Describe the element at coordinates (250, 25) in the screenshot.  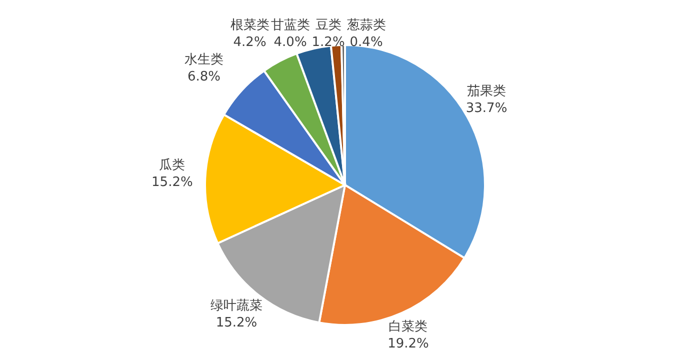
I see `slice-label: 根菜类` at that location.